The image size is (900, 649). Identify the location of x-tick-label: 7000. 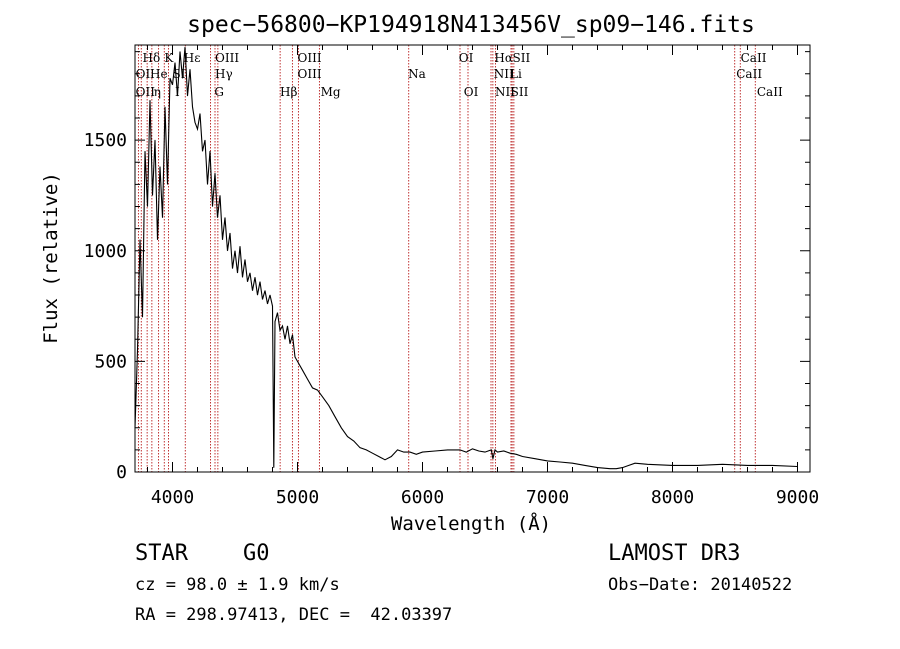
(547, 497).